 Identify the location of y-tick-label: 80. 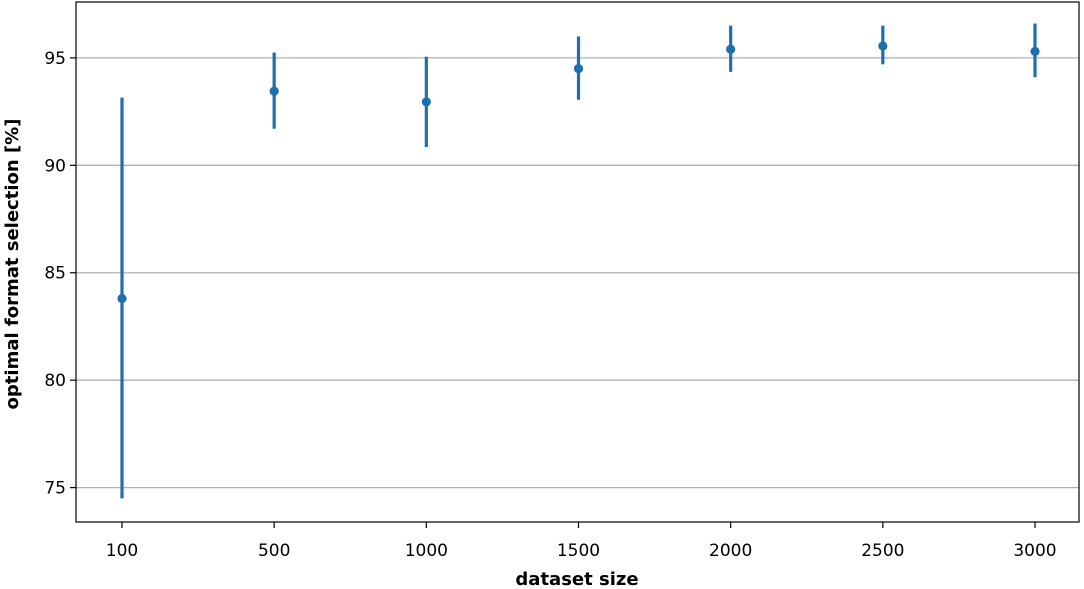
(55, 381).